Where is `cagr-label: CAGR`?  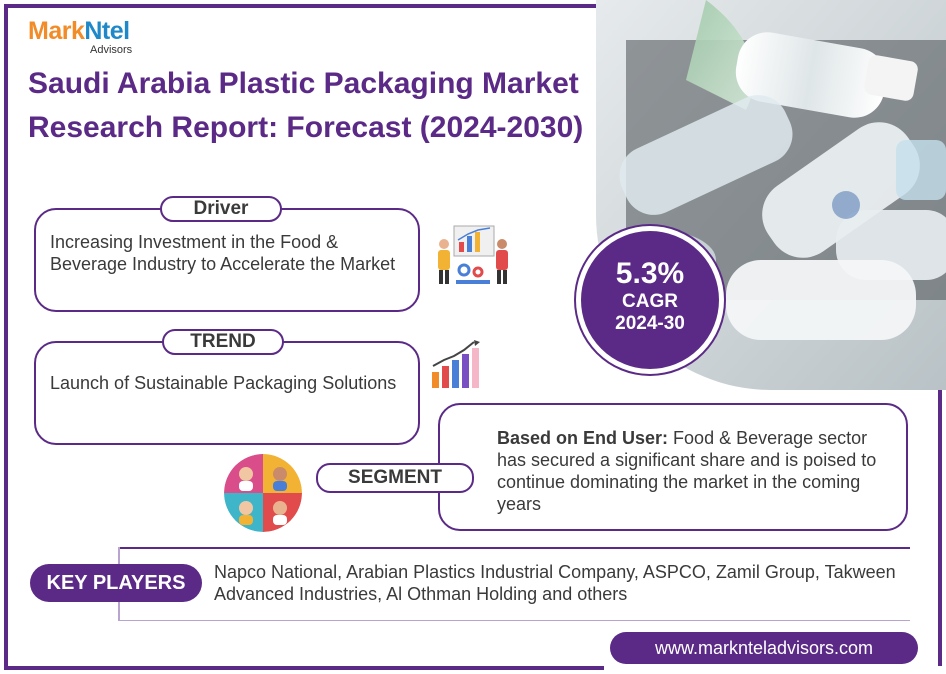
cagr-label: CAGR is located at coordinates (650, 301).